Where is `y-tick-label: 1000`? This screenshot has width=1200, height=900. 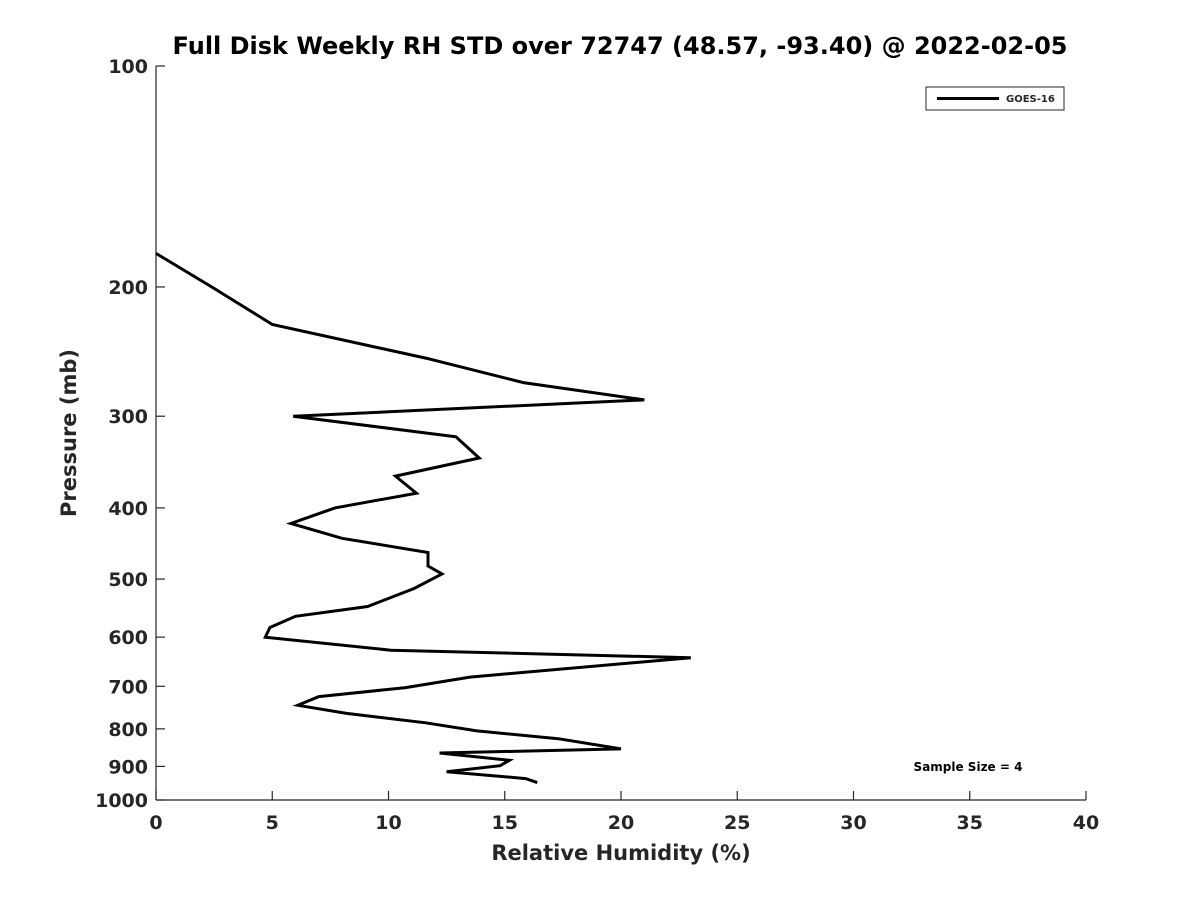 y-tick-label: 1000 is located at coordinates (121, 801).